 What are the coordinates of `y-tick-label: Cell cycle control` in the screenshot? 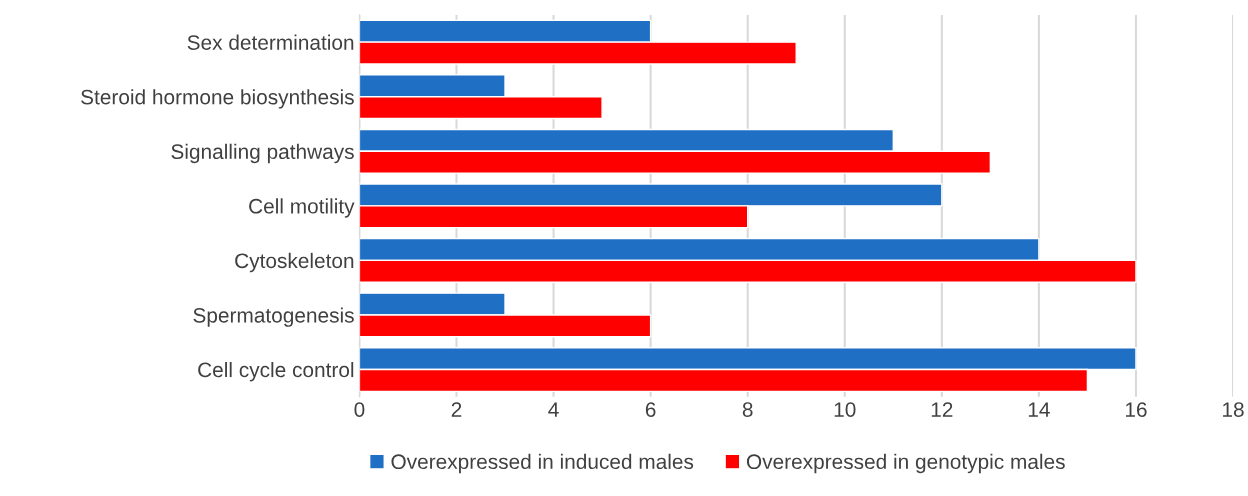 It's located at (276, 371).